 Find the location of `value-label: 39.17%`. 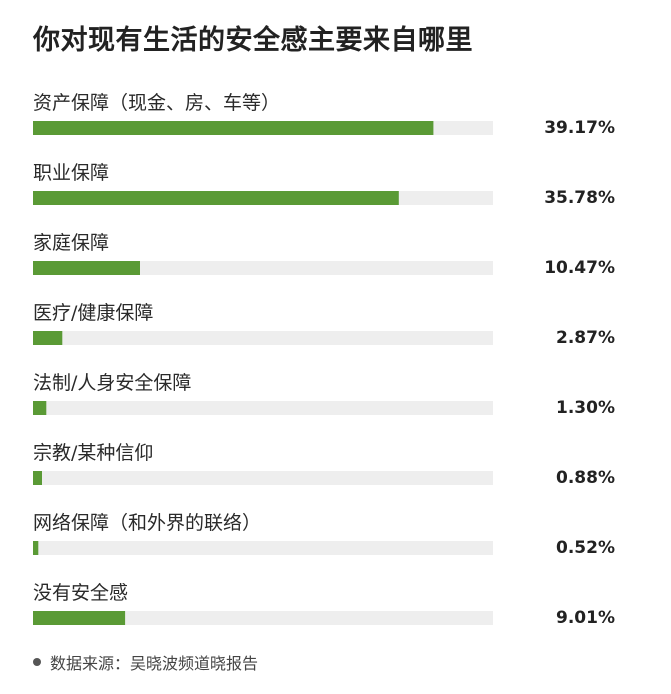

value-label: 39.17% is located at coordinates (579, 128).